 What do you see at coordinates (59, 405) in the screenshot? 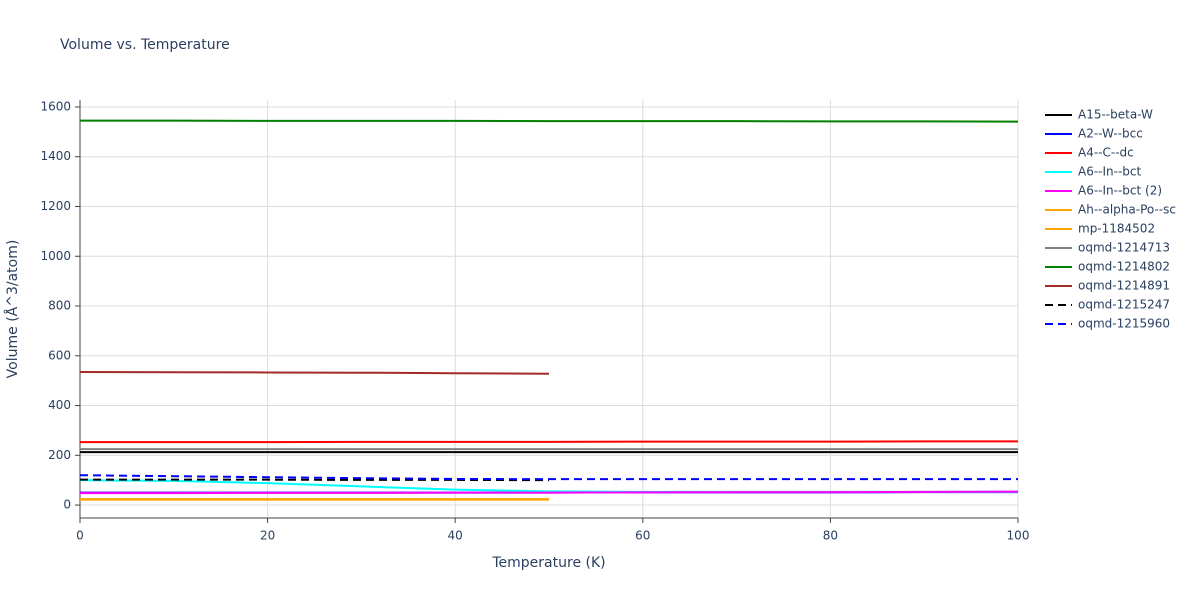
I see `y-tick-label: 400` at bounding box center [59, 405].